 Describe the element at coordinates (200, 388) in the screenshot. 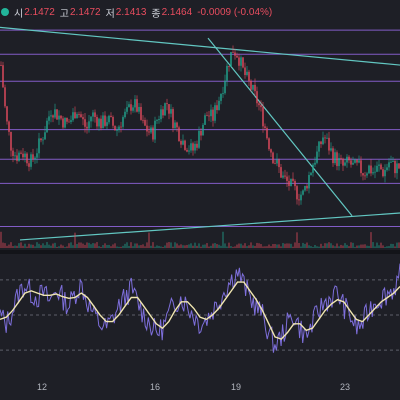

I see `time-axis` at that location.